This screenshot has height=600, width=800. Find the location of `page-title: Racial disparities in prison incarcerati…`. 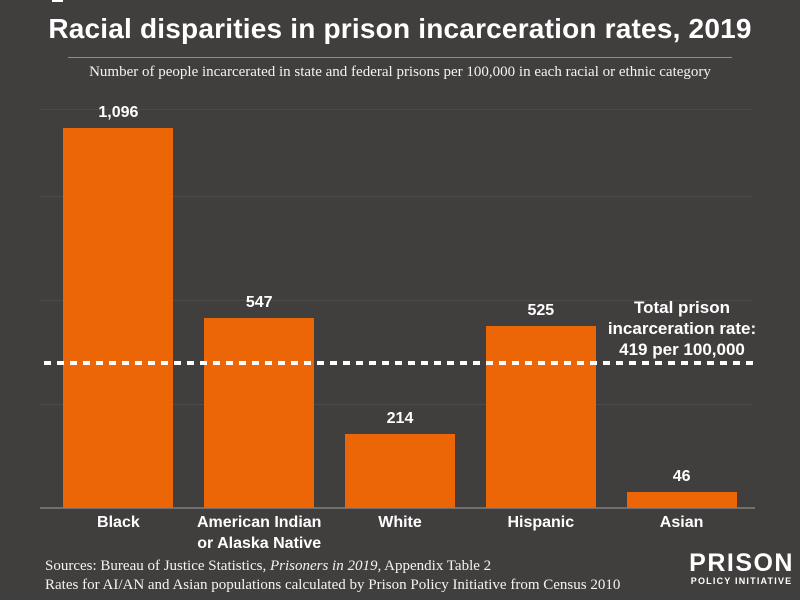

page-title: Racial disparities in prison incarcerati… is located at coordinates (400, 28).